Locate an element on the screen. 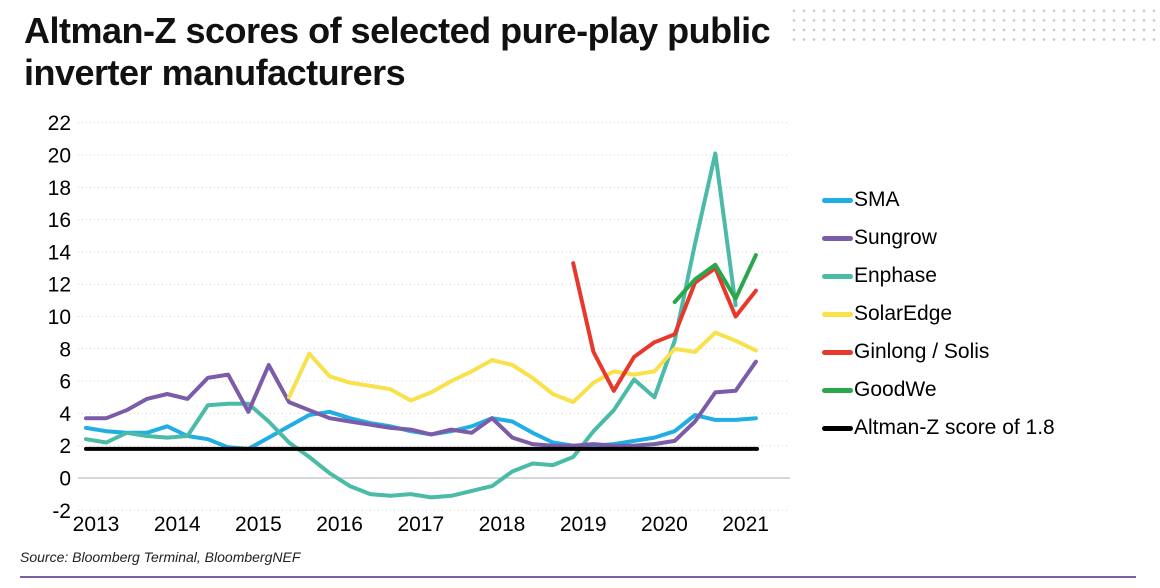  series-line-sungrow is located at coordinates (421, 403).